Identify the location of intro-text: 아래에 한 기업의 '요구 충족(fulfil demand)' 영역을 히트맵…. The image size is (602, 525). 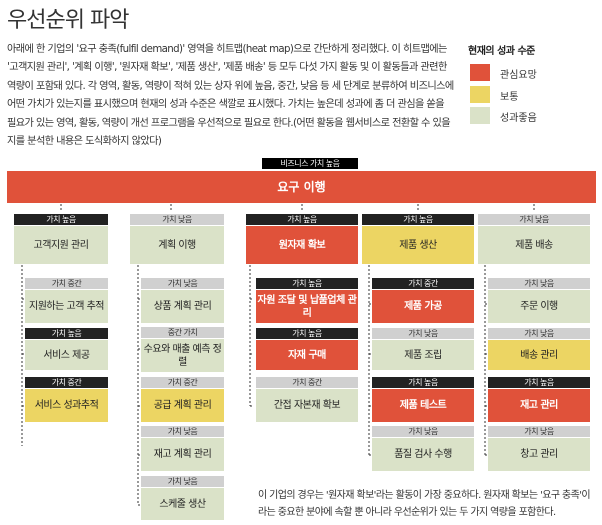
(230, 96).